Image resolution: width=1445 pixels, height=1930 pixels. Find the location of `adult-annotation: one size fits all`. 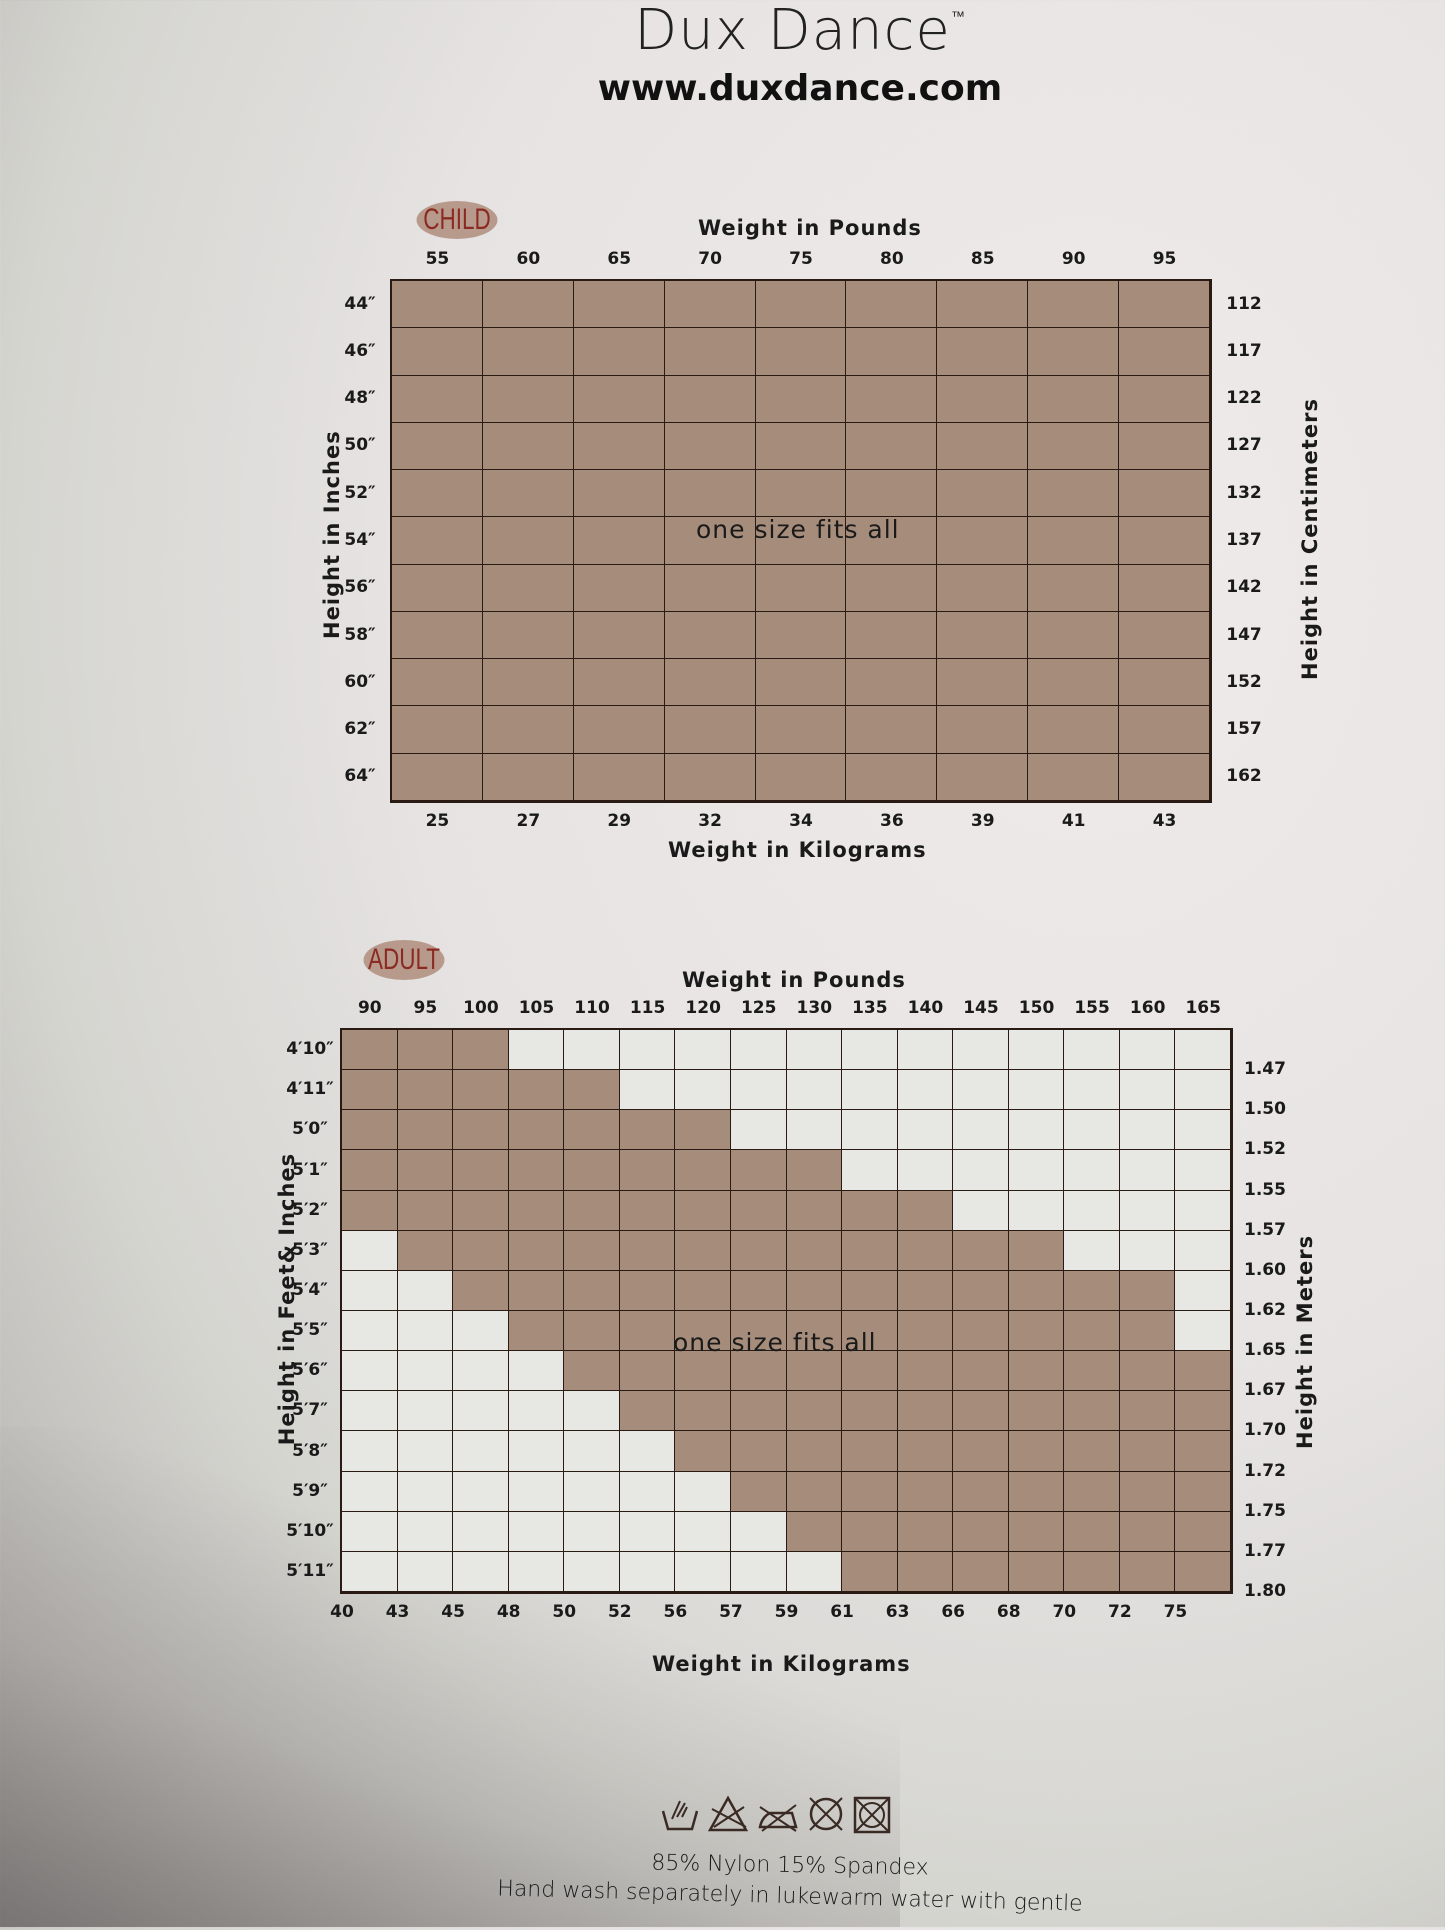

adult-annotation: one size fits all is located at coordinates (775, 1342).